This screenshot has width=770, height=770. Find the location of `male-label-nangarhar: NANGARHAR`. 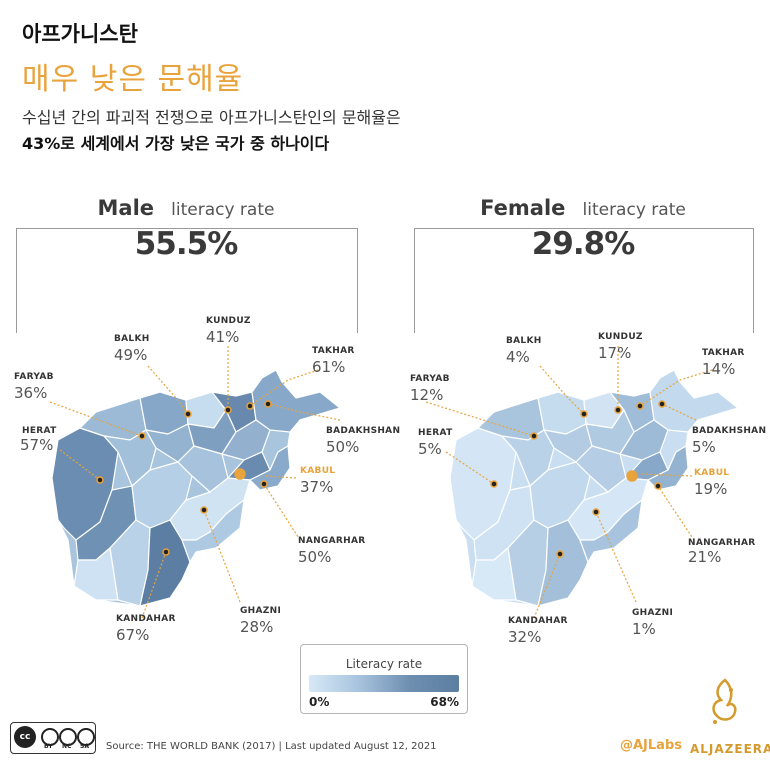

male-label-nangarhar: NANGARHAR is located at coordinates (332, 541).